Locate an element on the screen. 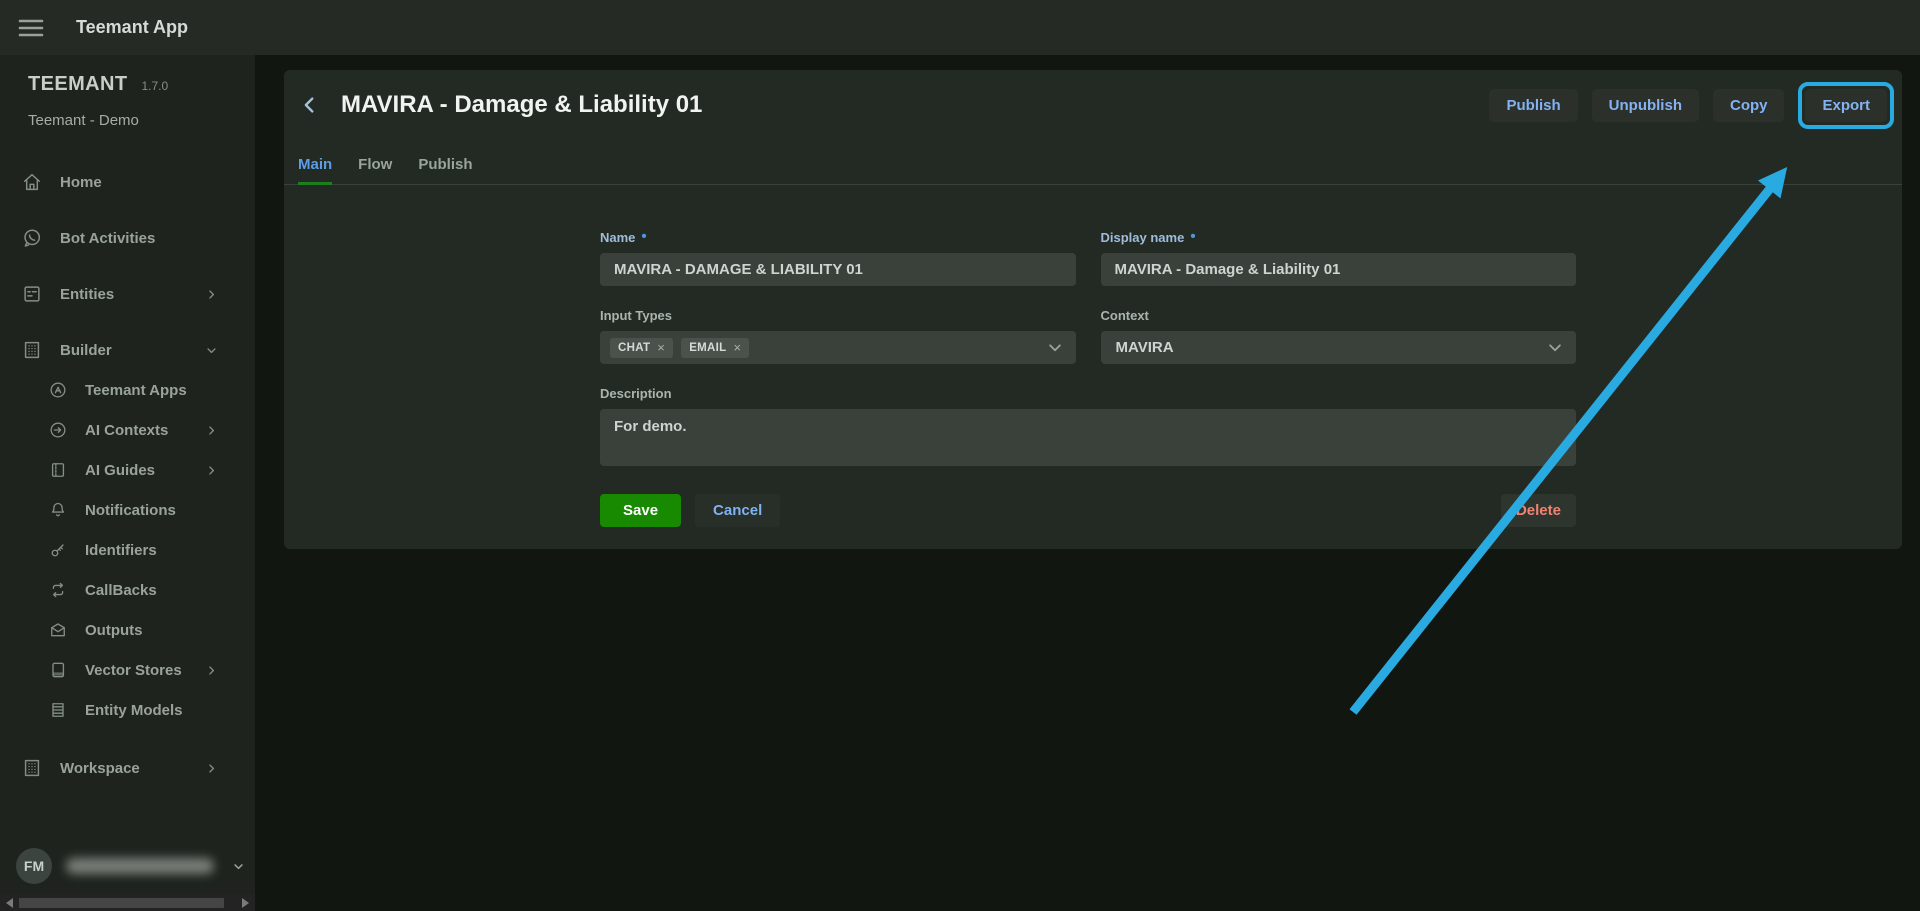 The width and height of the screenshot is (1920, 911). back-button is located at coordinates (310, 105).